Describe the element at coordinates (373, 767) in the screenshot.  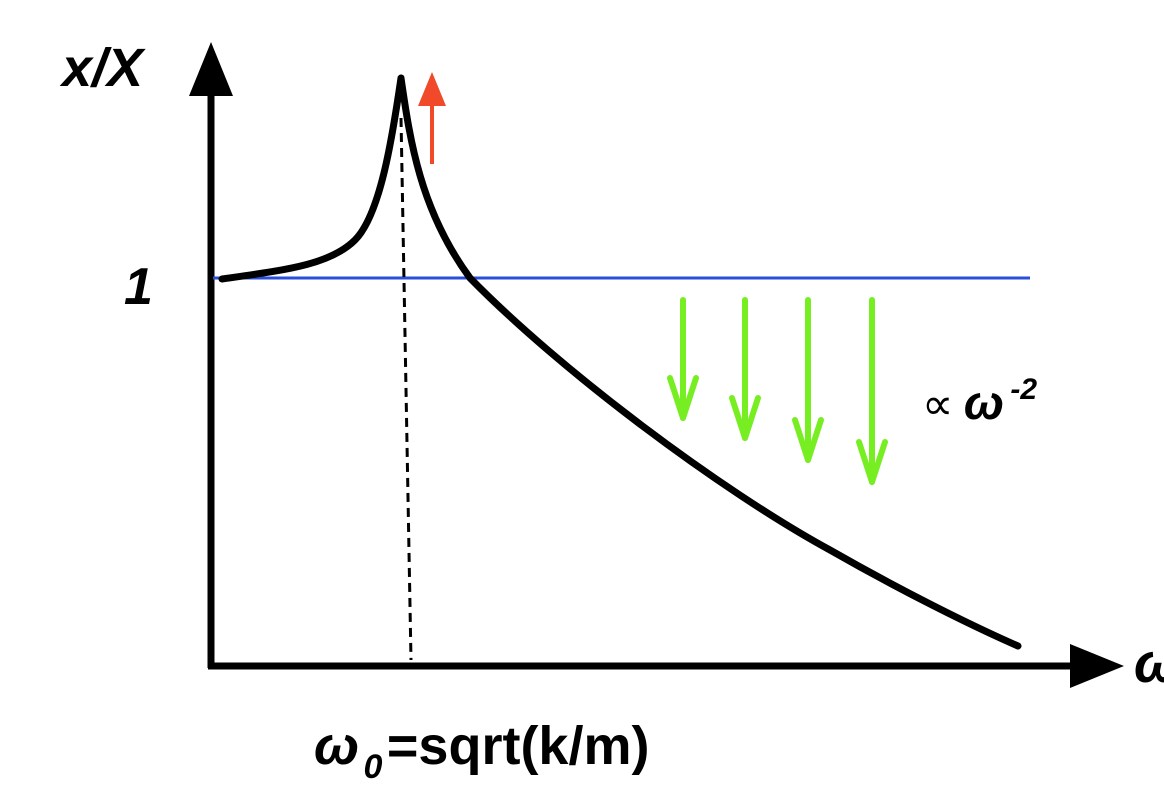
I see `resonance-subscript: 0` at that location.